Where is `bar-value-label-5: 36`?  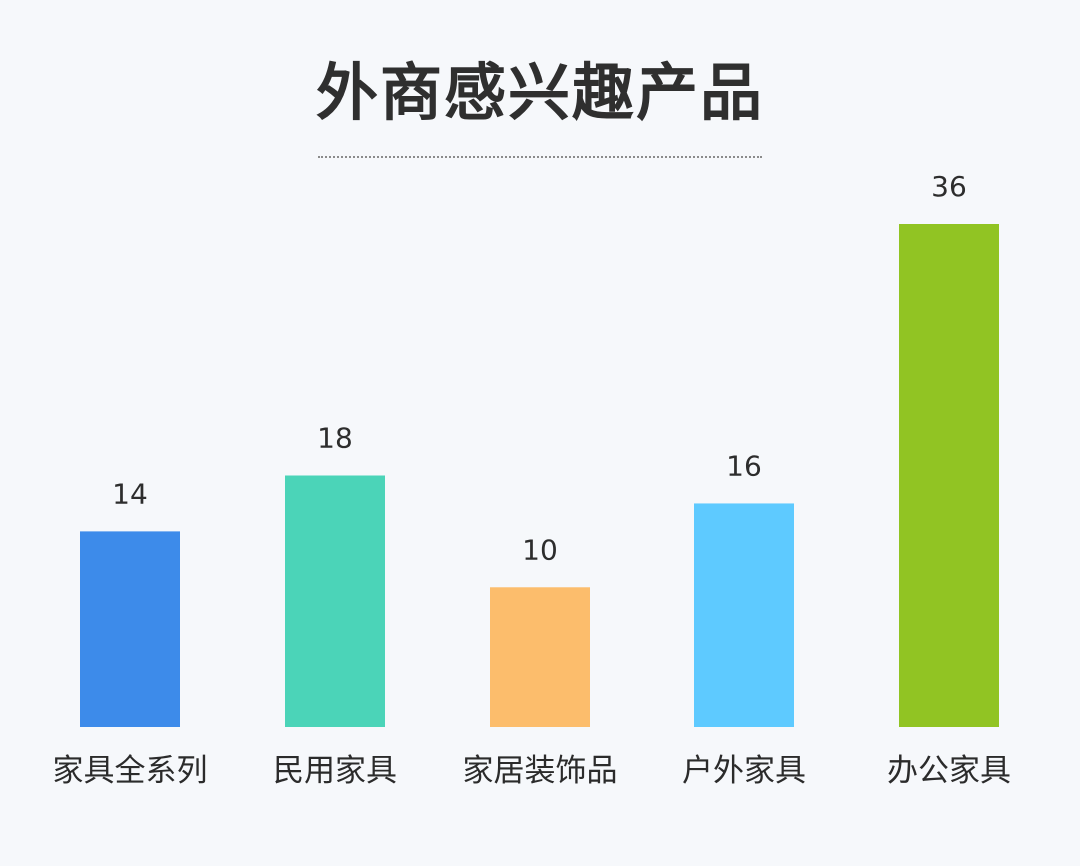
bar-value-label-5: 36 is located at coordinates (949, 186).